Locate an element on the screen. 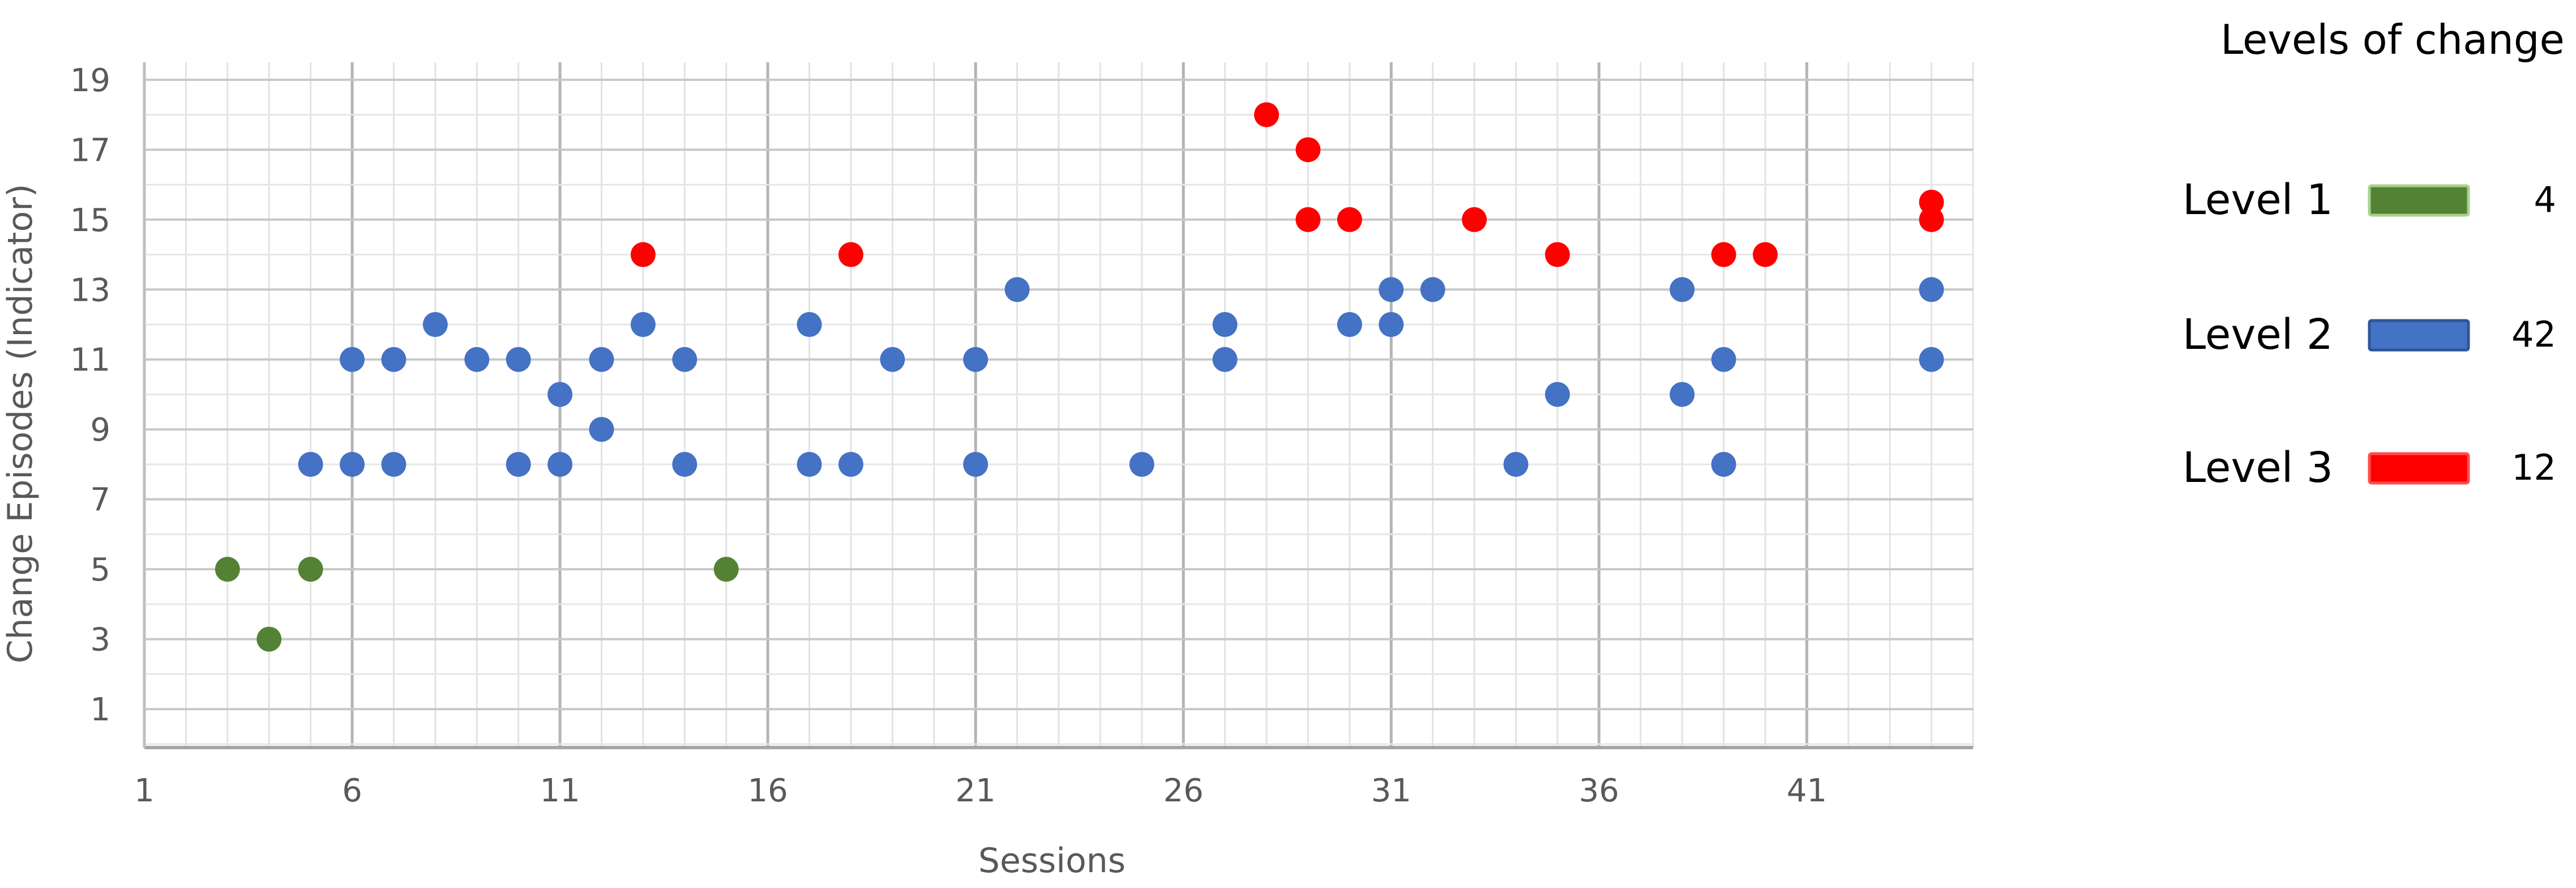 This screenshot has width=2576, height=888. x-tick-label: 21 is located at coordinates (976, 790).